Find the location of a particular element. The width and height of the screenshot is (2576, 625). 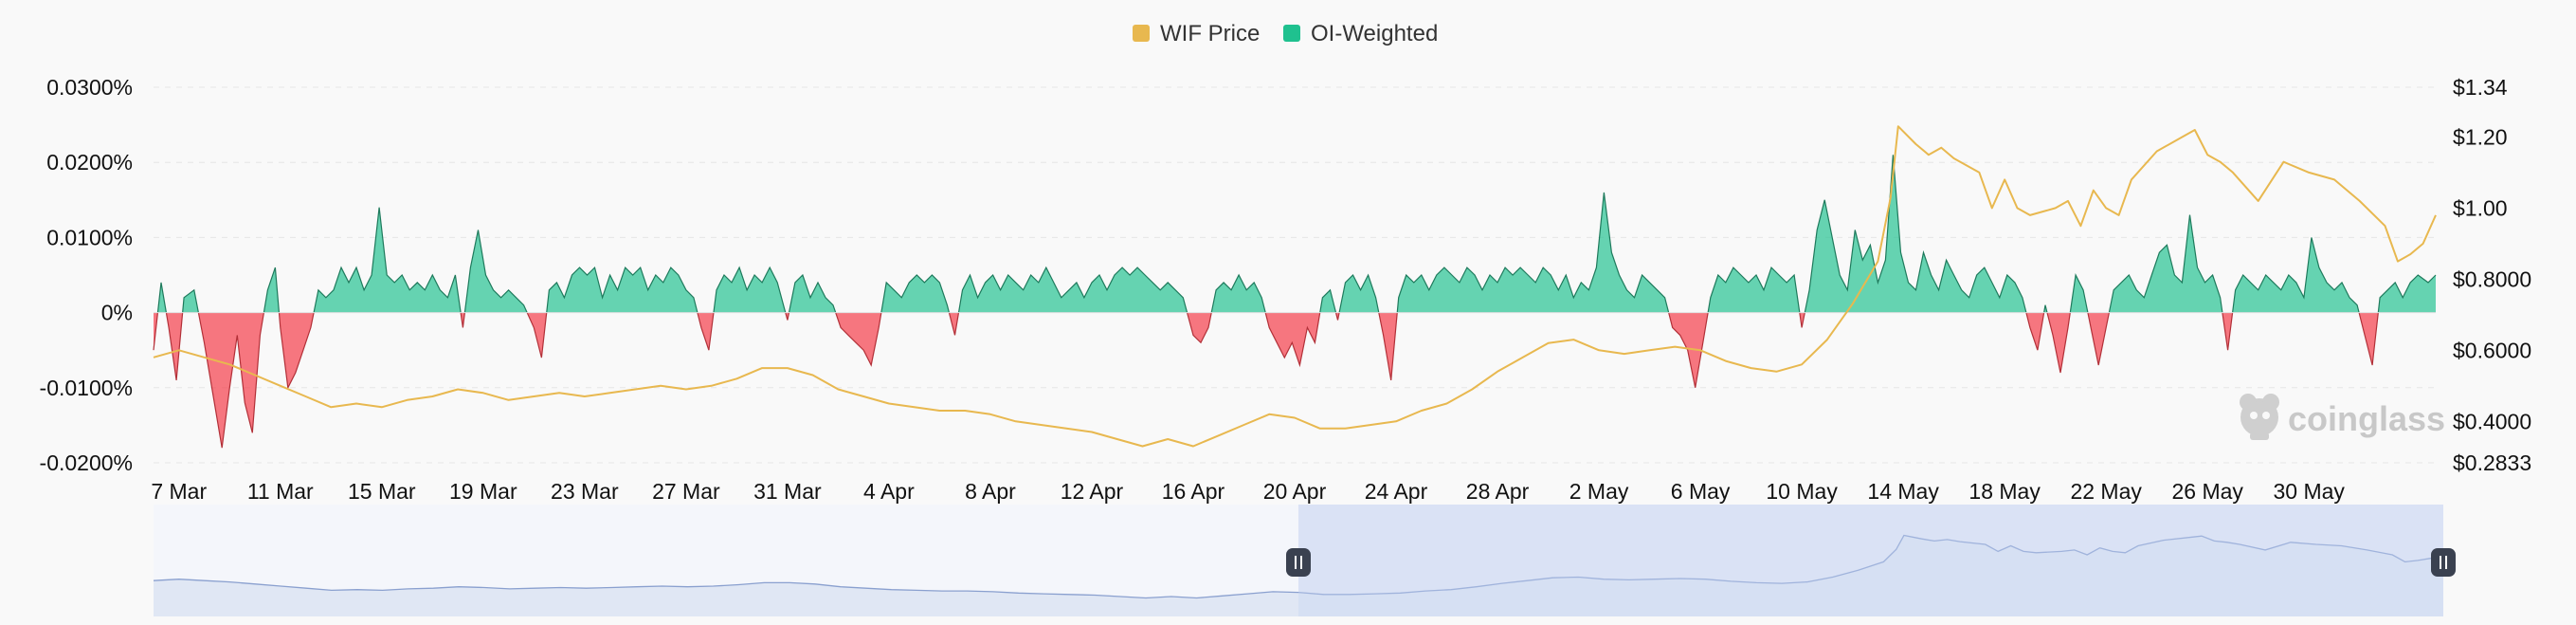

navigator-series-area is located at coordinates (1298, 575).